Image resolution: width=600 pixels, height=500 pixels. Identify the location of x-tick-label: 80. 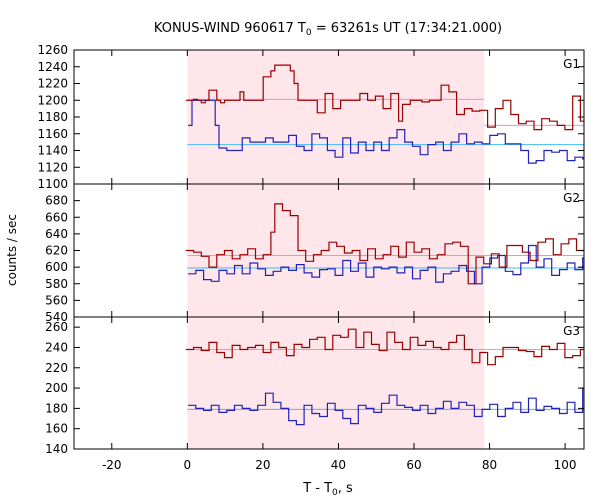
(489, 465).